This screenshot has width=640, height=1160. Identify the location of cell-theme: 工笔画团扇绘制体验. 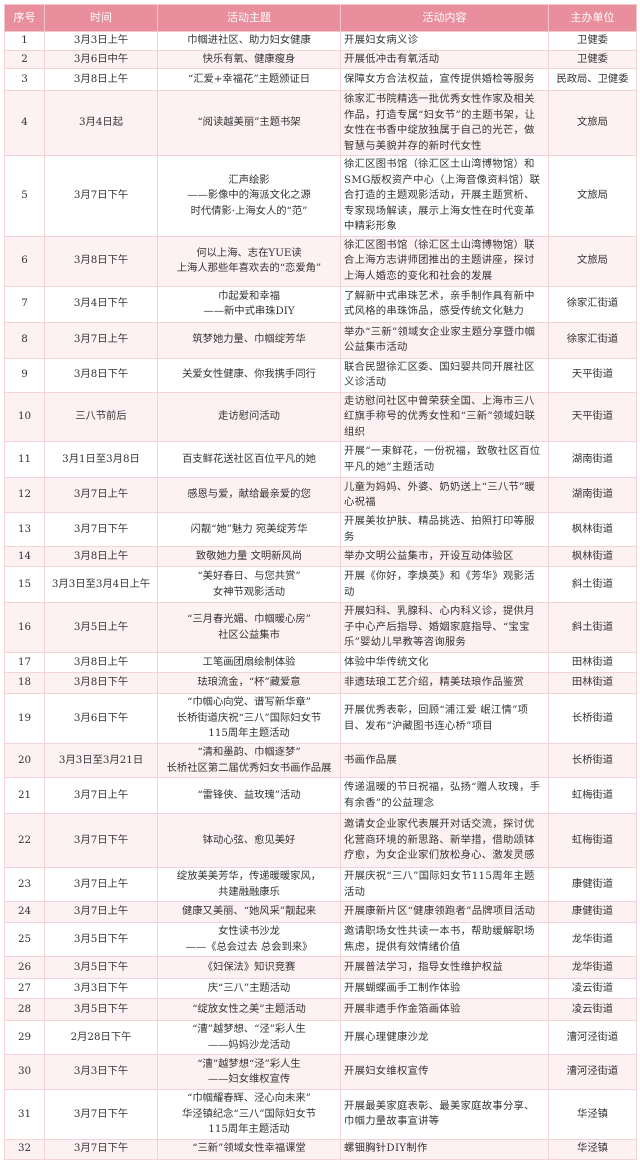
(249, 662).